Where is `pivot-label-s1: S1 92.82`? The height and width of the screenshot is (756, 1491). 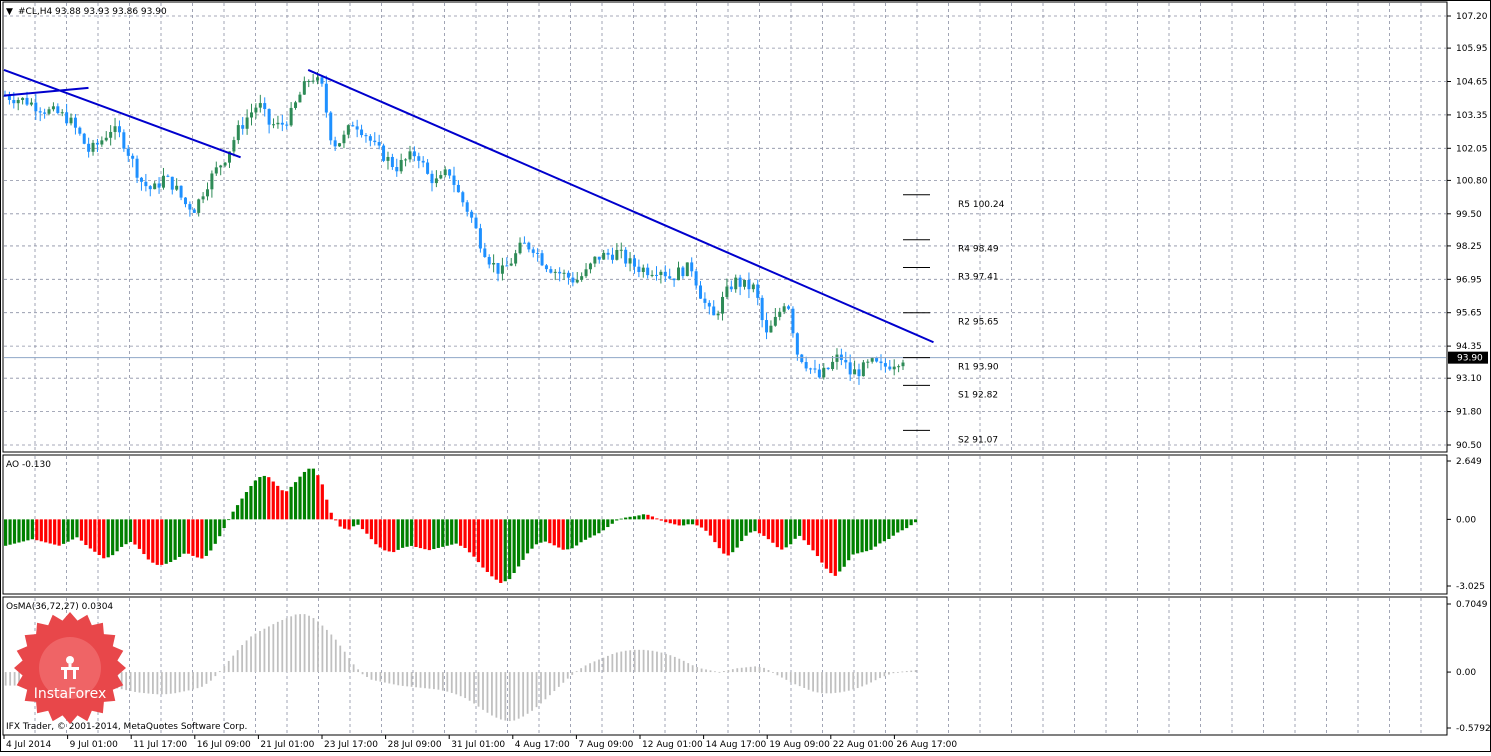
pivot-label-s1: S1 92.82 is located at coordinates (978, 395).